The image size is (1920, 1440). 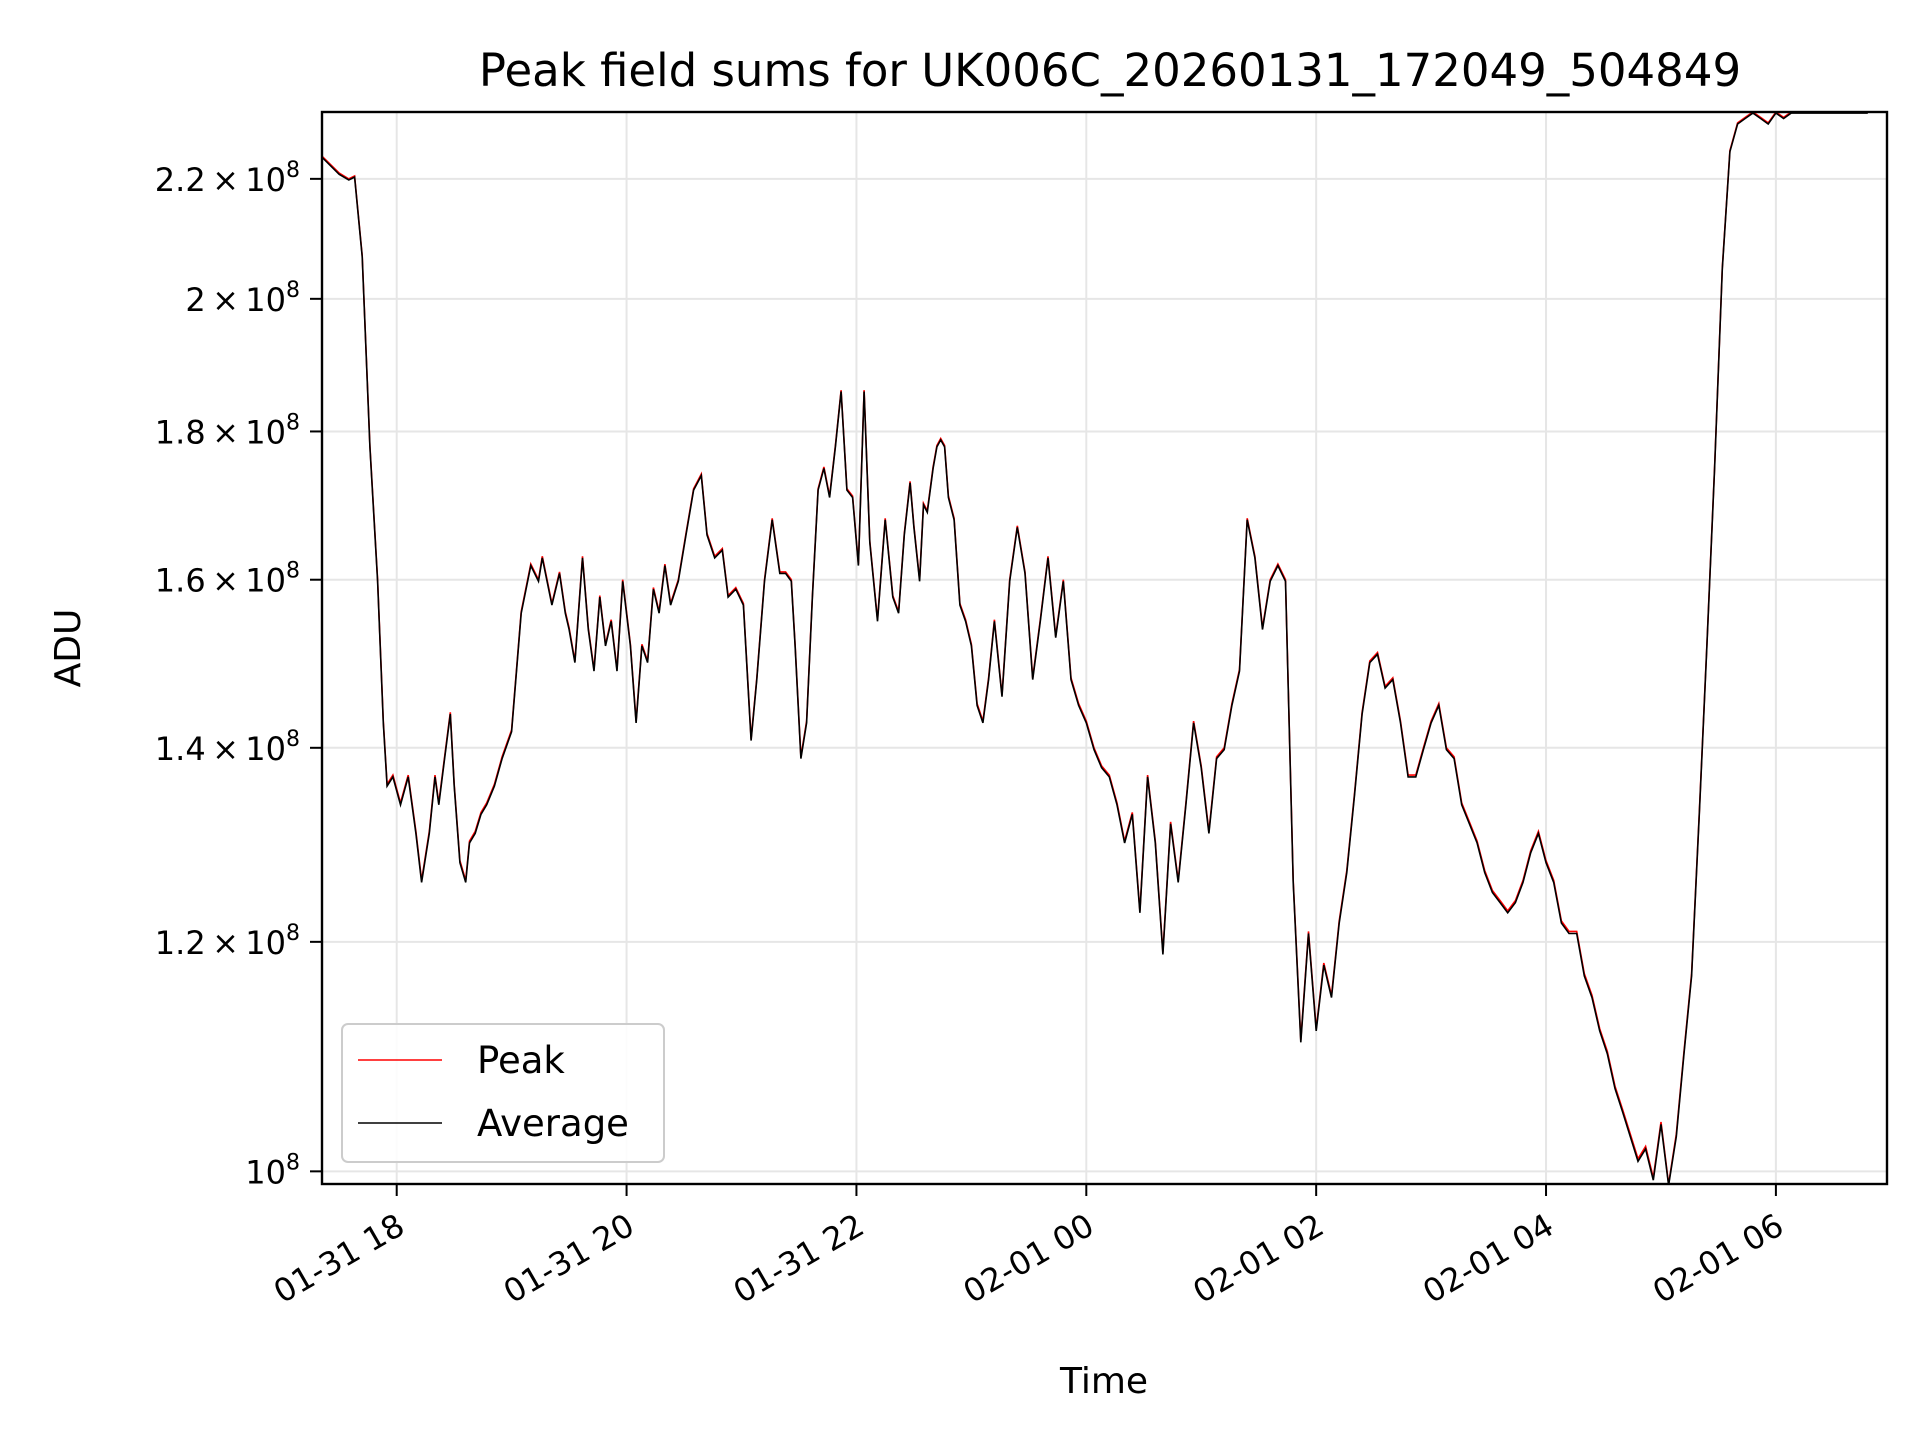 I want to click on x-axis-label: Time, so click(x=1103, y=1381).